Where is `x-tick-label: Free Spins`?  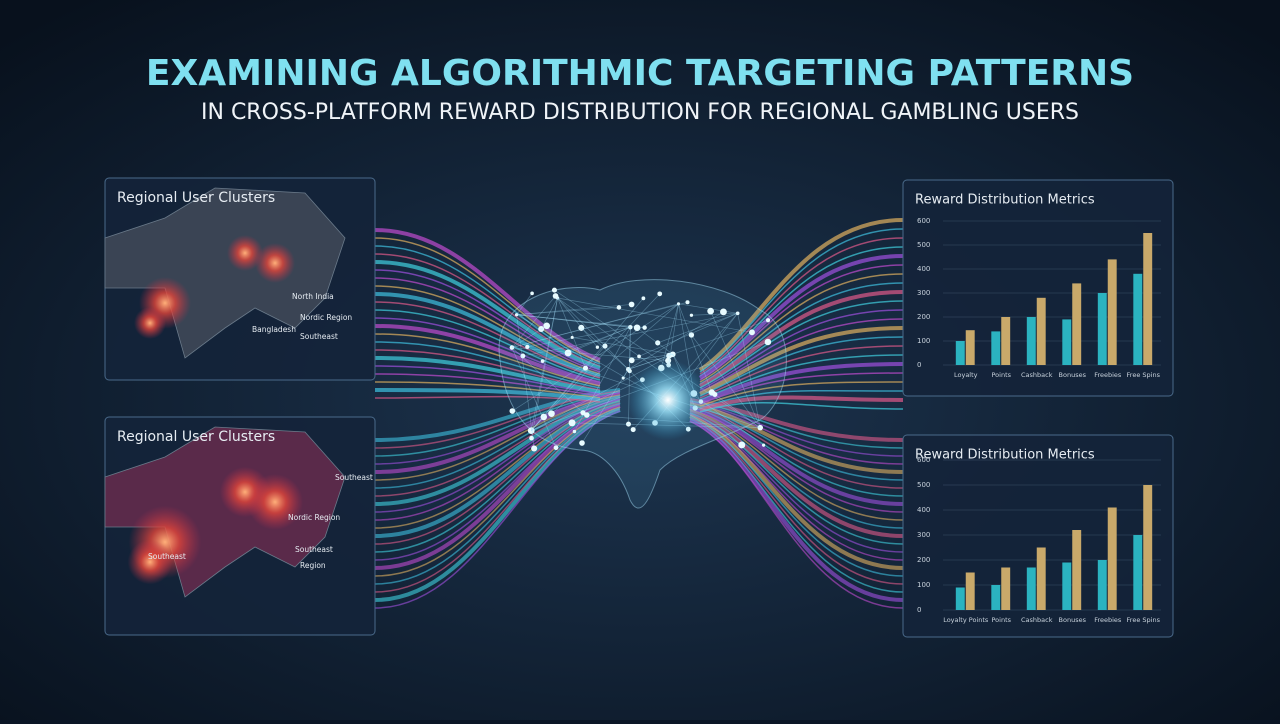 x-tick-label: Free Spins is located at coordinates (1144, 620).